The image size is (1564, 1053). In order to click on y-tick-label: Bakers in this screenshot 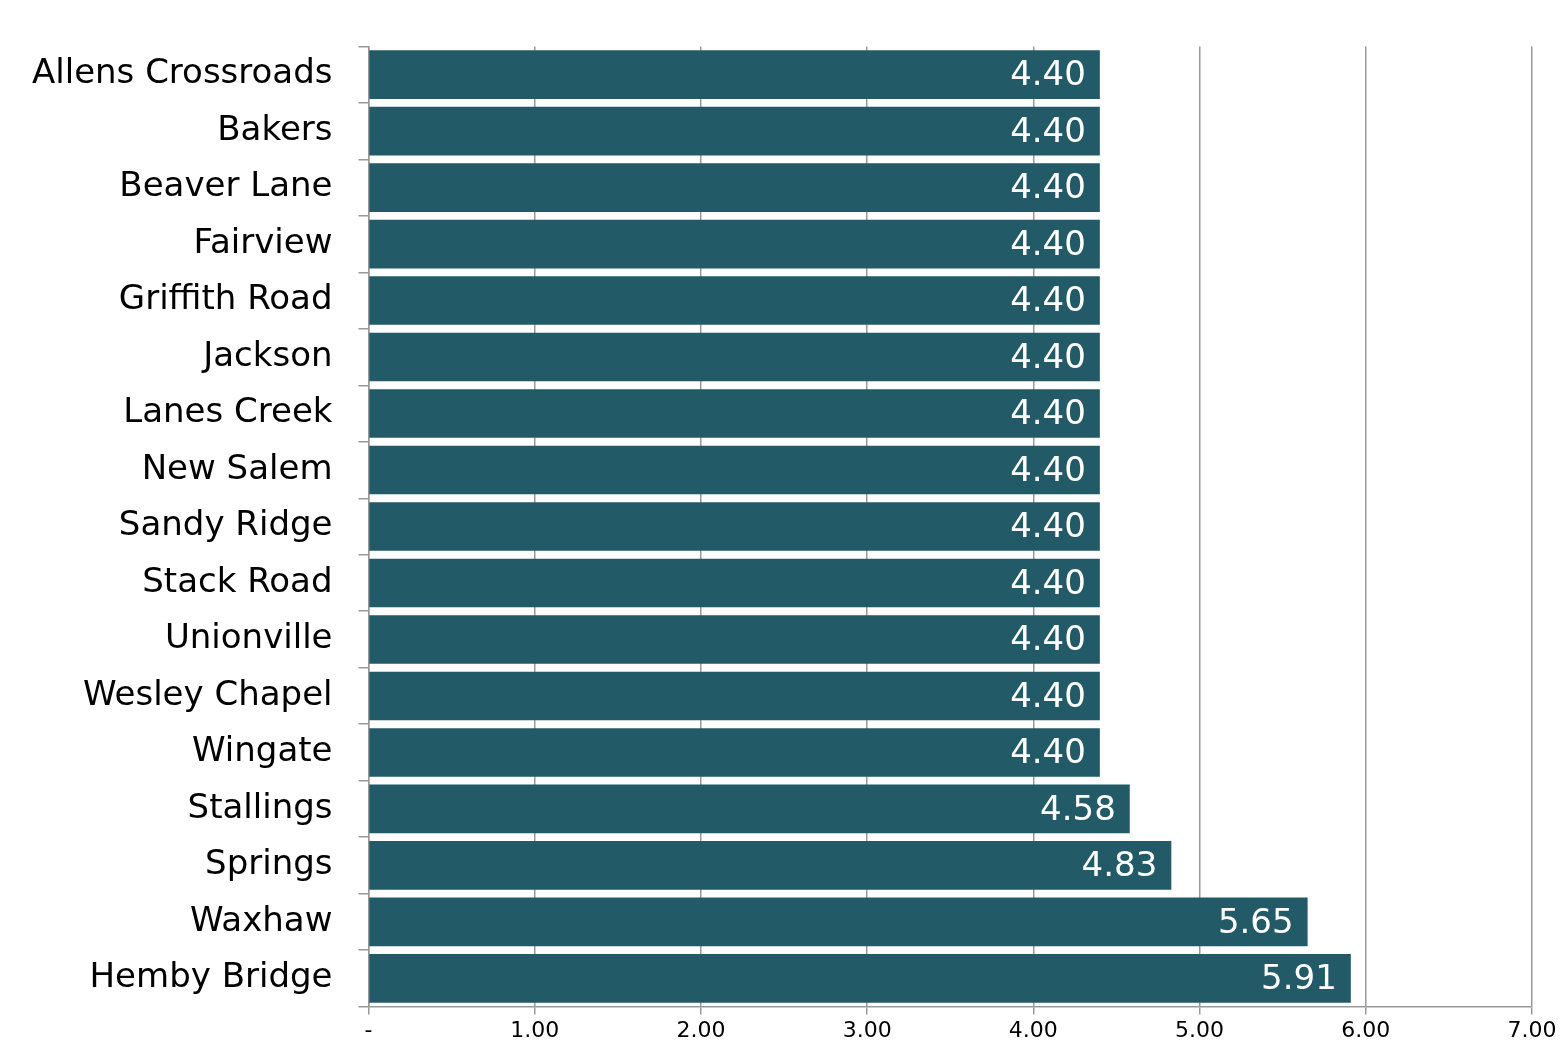, I will do `click(275, 127)`.